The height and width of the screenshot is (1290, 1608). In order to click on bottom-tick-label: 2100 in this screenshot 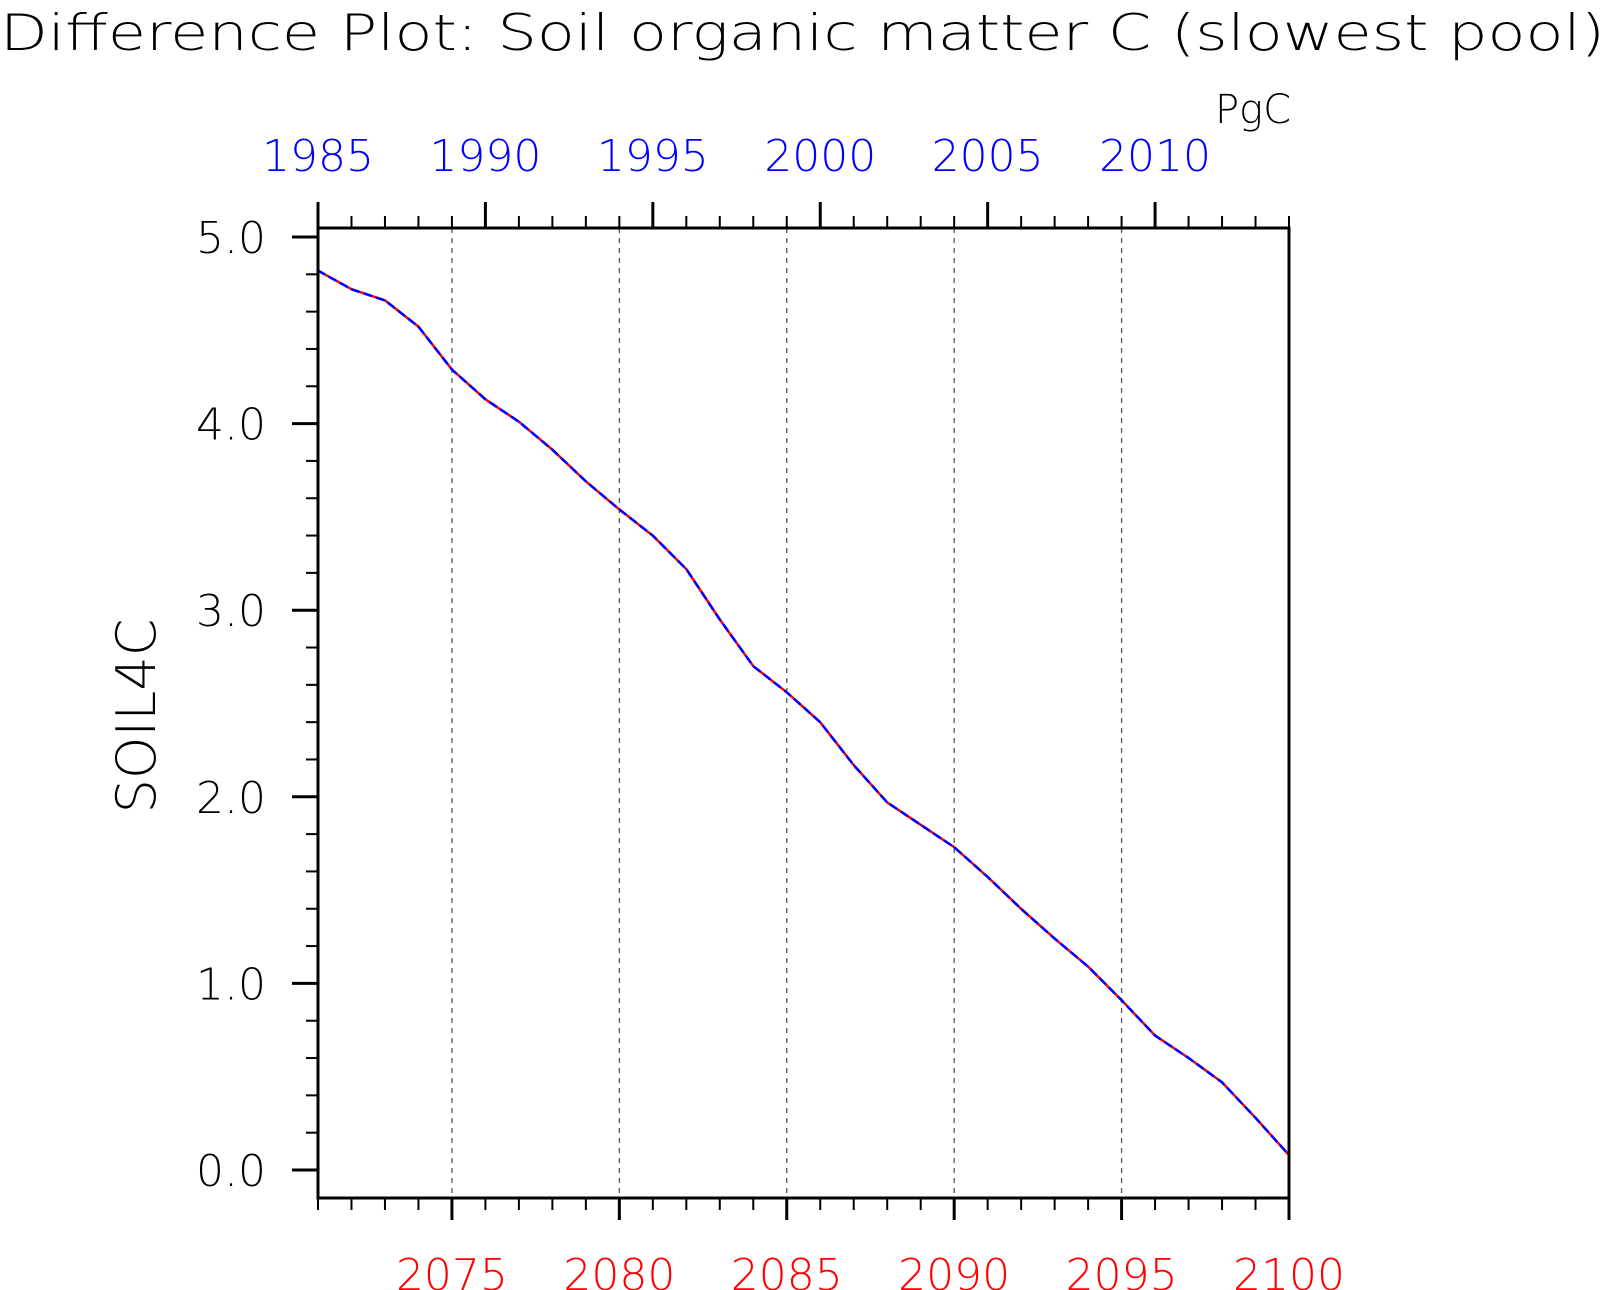, I will do `click(1289, 1270)`.